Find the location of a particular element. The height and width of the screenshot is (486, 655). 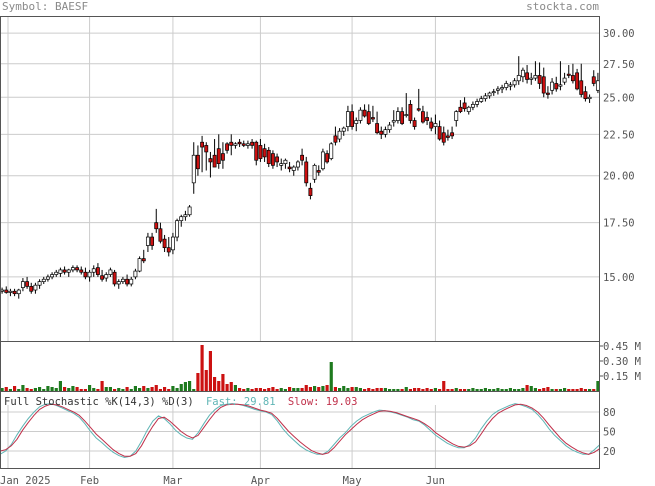

stoch-fast-line is located at coordinates (300, 431).